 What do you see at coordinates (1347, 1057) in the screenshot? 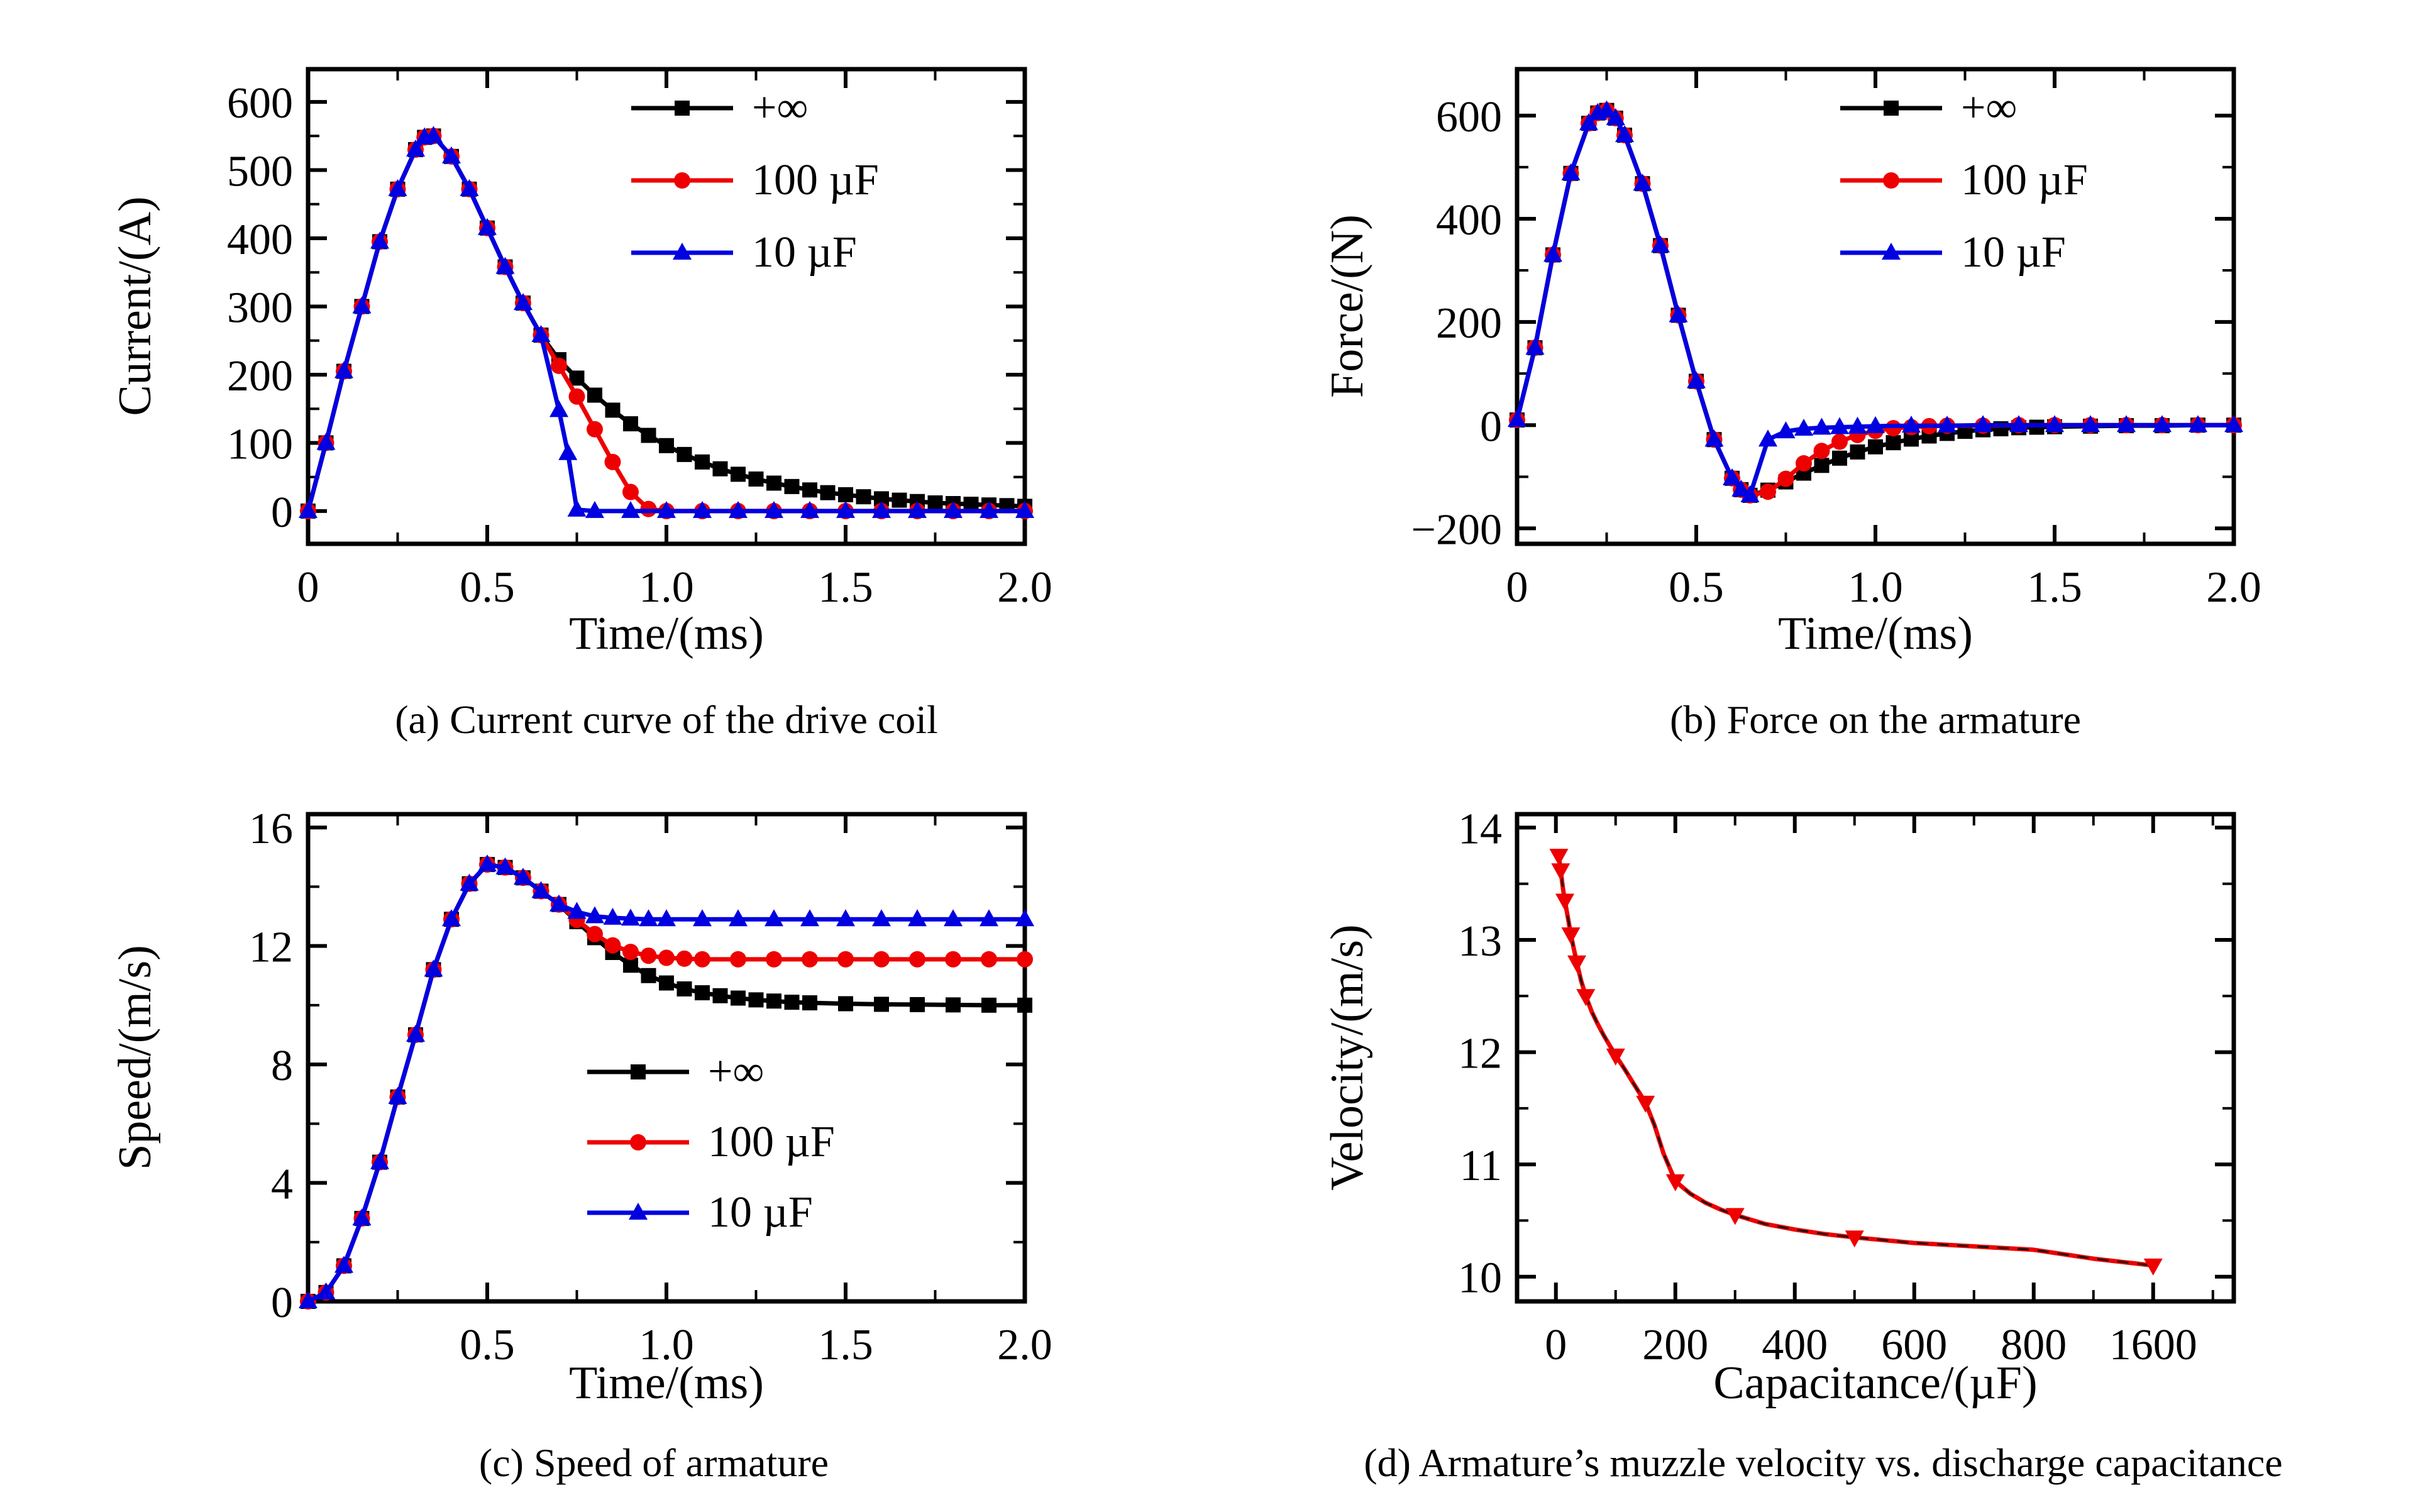
I see `panel-d-y-axis-label: Velocity/(m/s)` at bounding box center [1347, 1057].